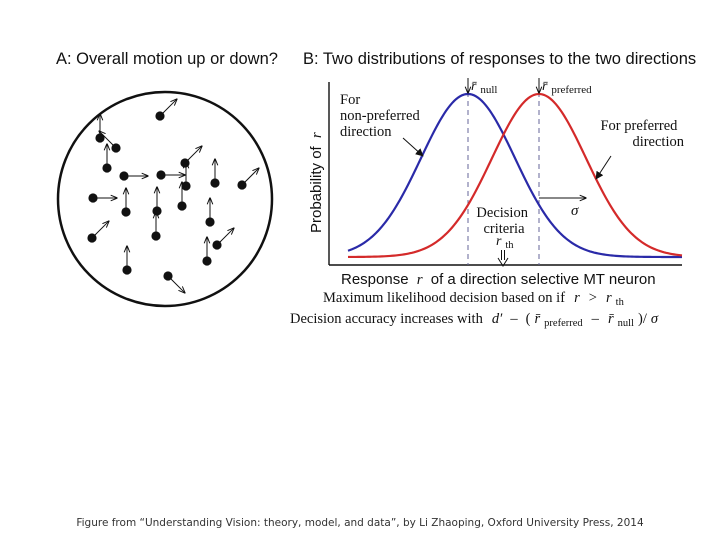 Image resolution: width=720 pixels, height=540 pixels. Describe the element at coordinates (497, 319) in the screenshot. I see `d-prime-symbol: d′` at that location.